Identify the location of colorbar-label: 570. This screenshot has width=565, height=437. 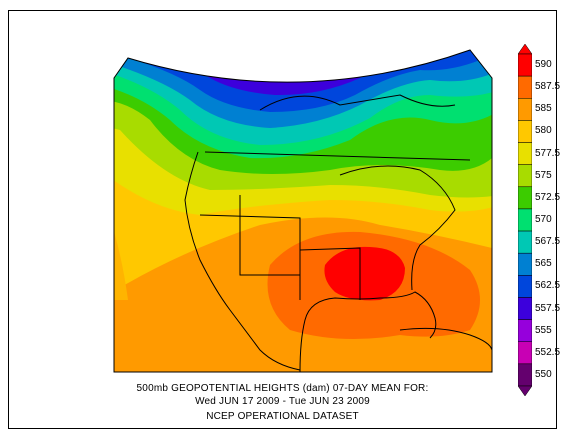
(543, 219).